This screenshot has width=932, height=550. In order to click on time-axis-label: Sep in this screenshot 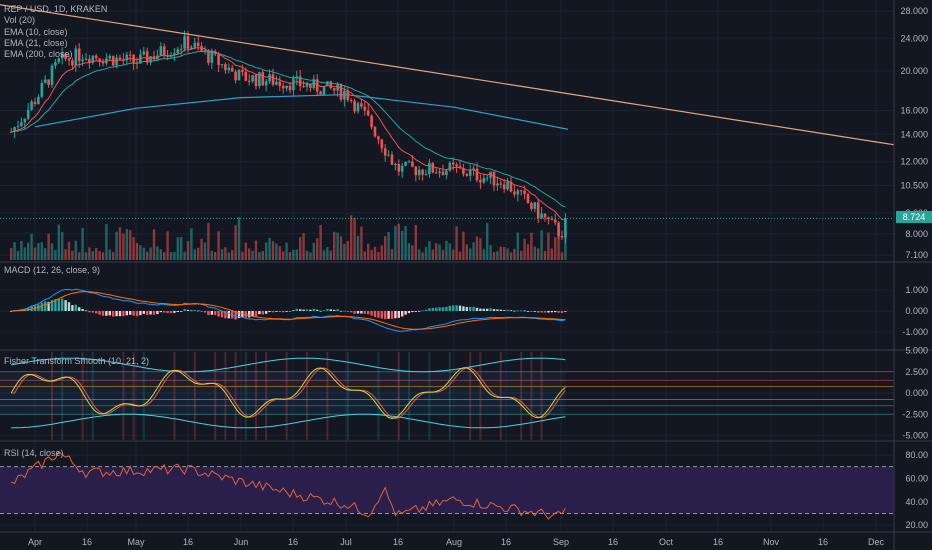, I will do `click(561, 542)`.